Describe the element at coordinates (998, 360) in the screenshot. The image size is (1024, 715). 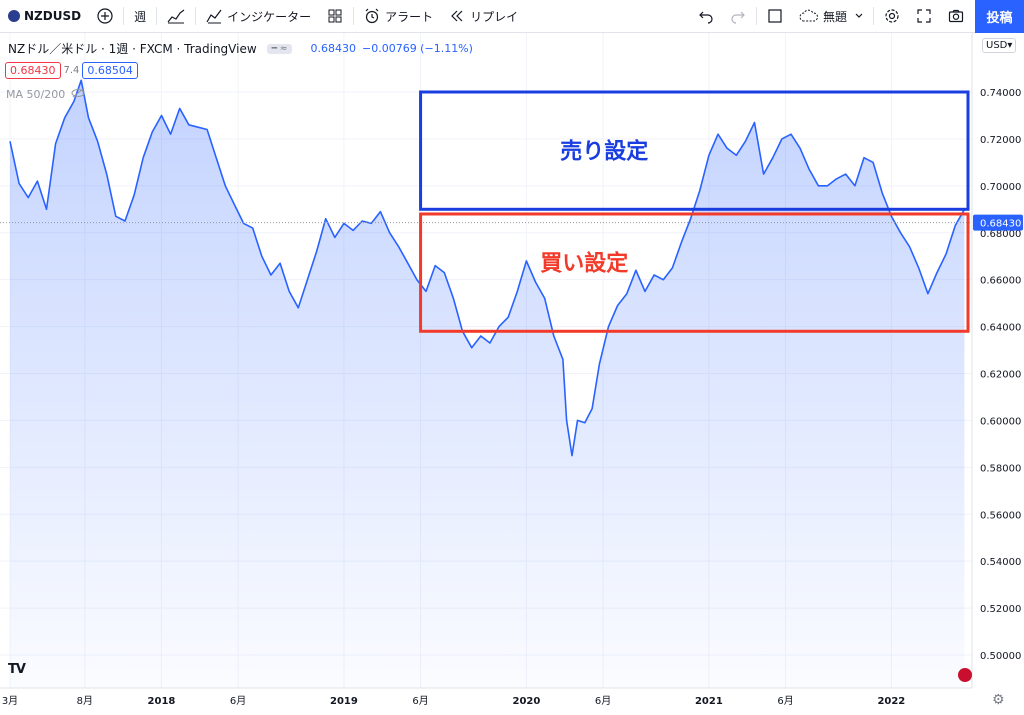
I see `price-axis-bg` at that location.